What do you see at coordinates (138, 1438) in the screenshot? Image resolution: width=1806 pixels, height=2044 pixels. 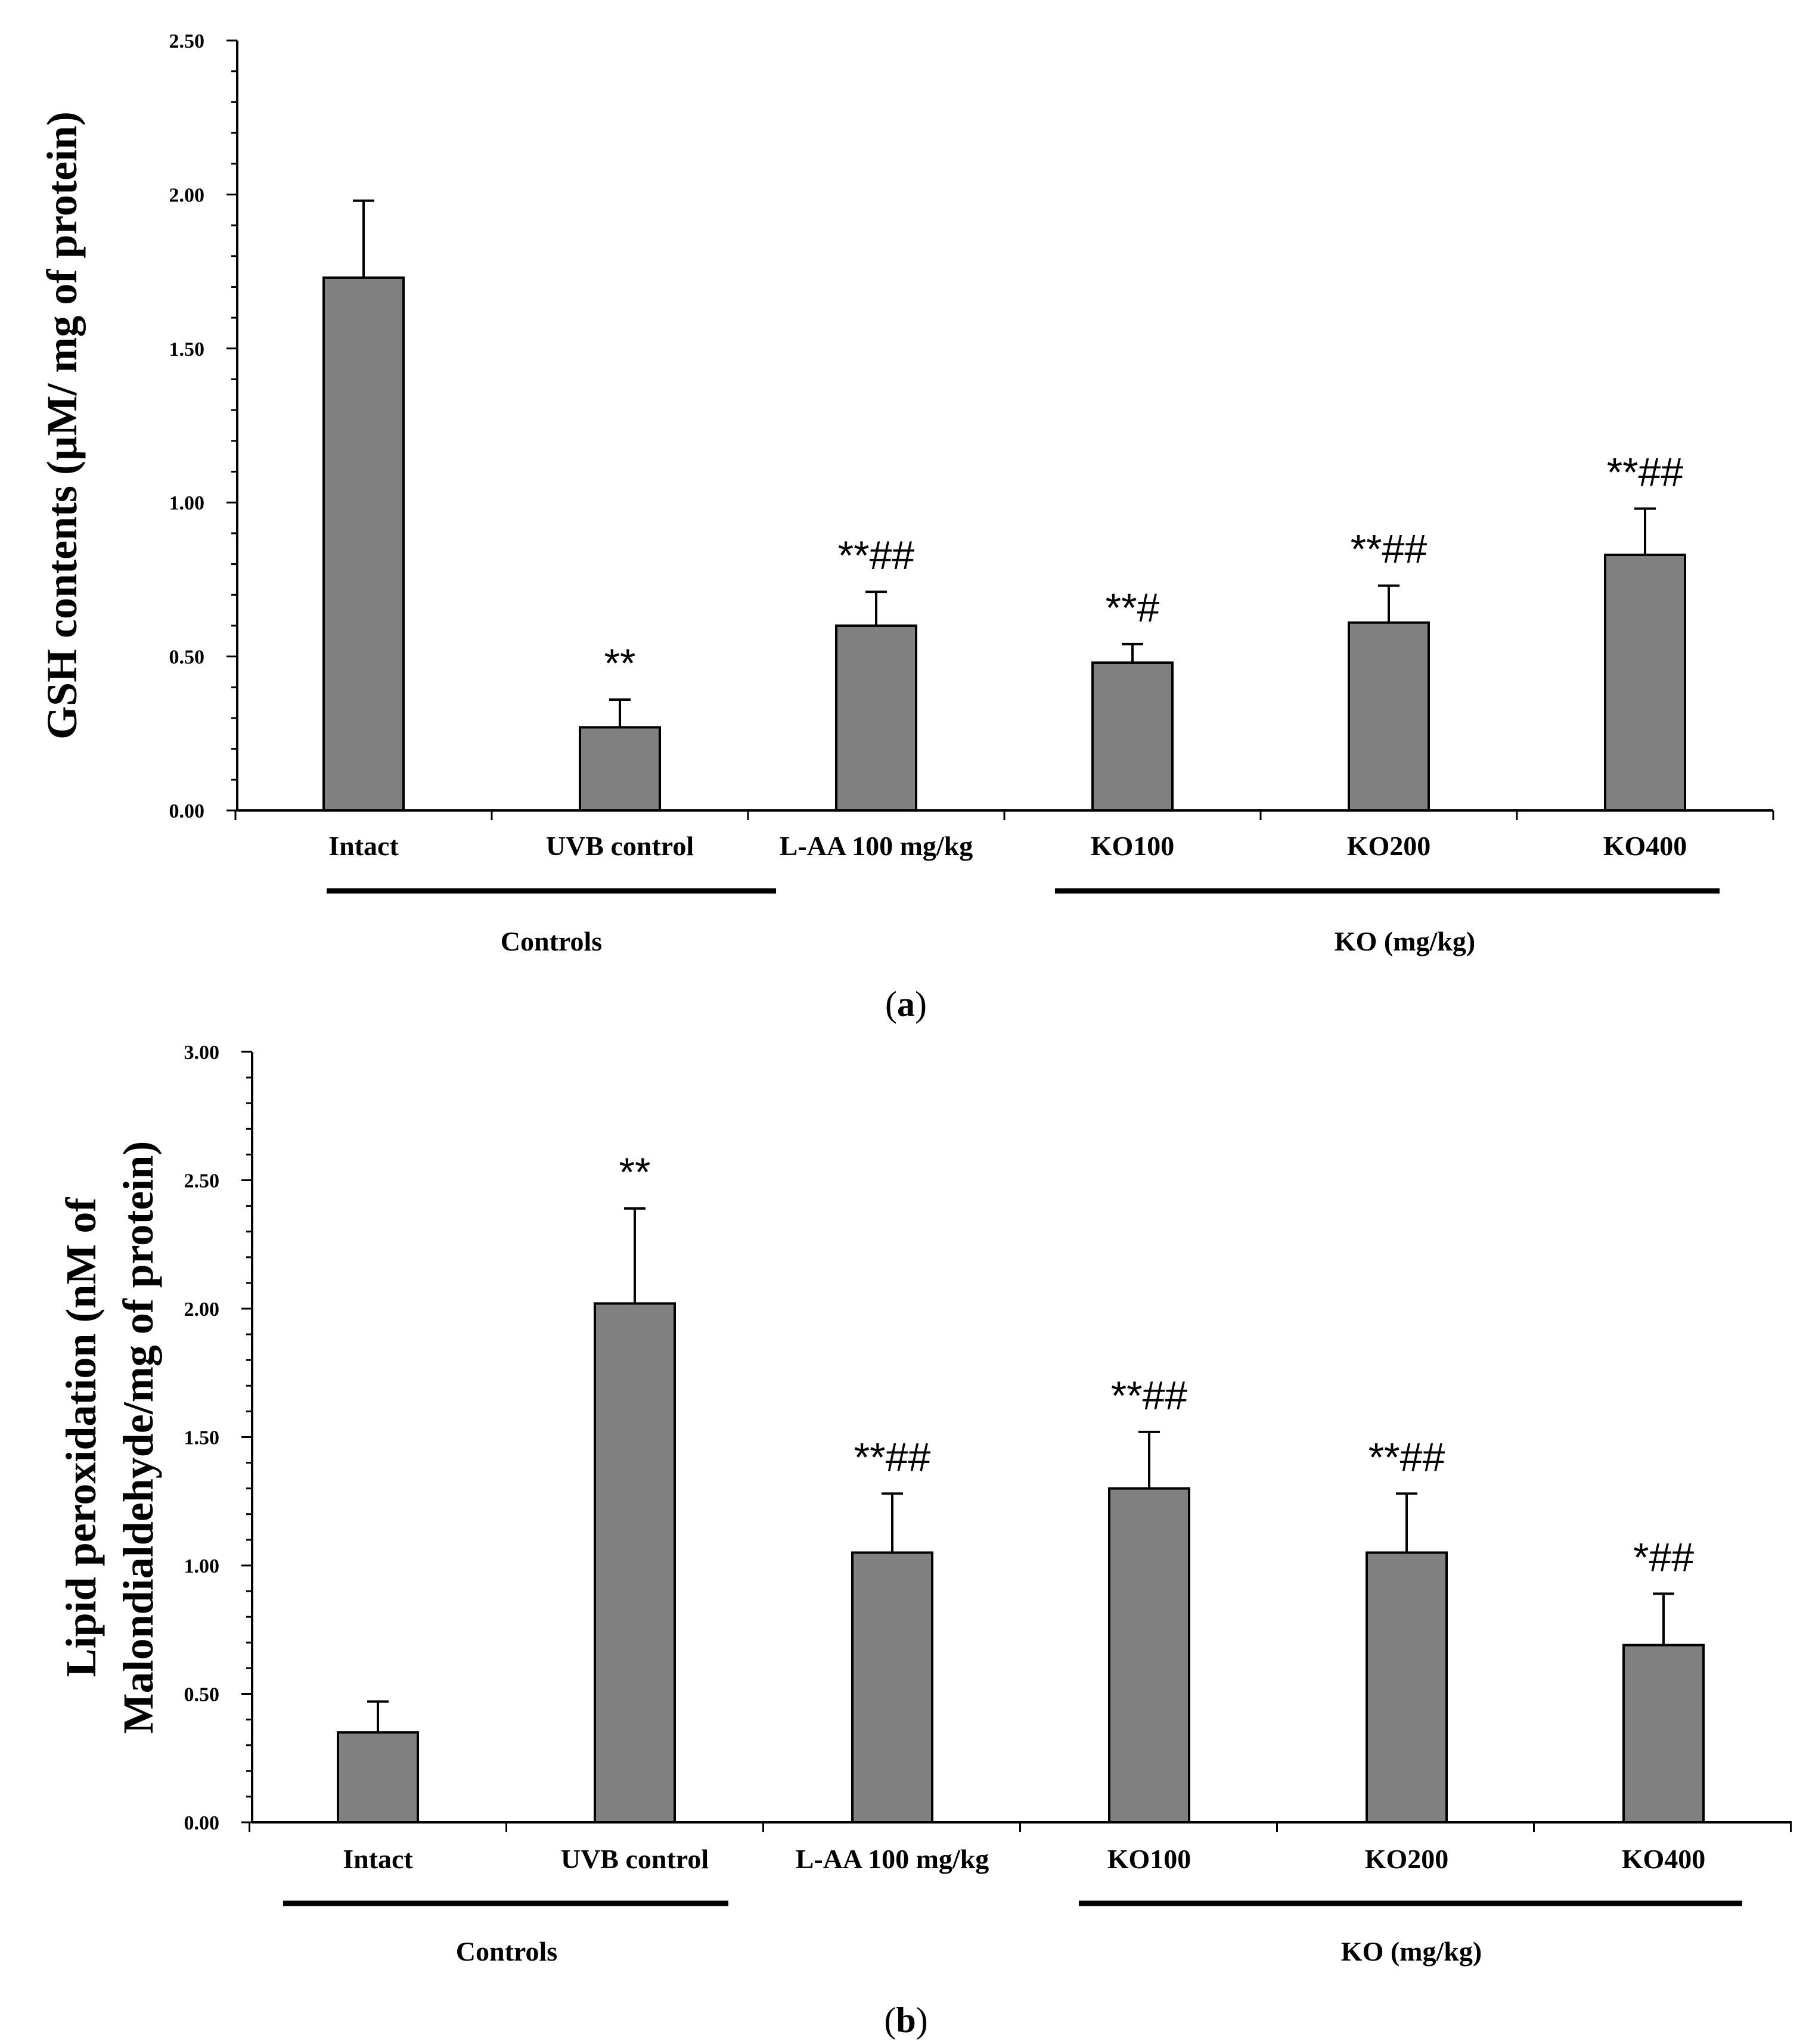 I see `panel-b-y-axis-title-line: Malondialdehyde/mg of protein)` at bounding box center [138, 1438].